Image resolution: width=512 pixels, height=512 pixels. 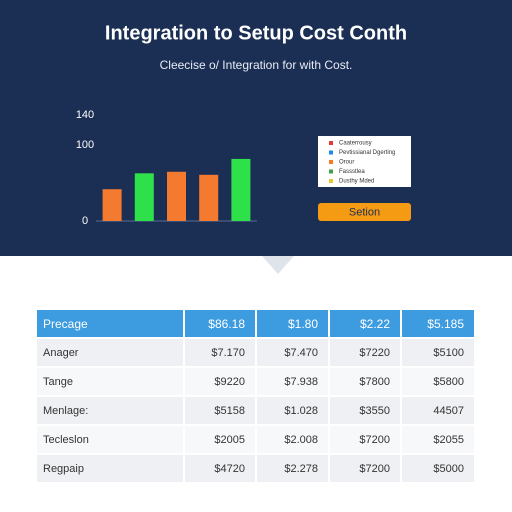 I want to click on notch, so click(x=278, y=265).